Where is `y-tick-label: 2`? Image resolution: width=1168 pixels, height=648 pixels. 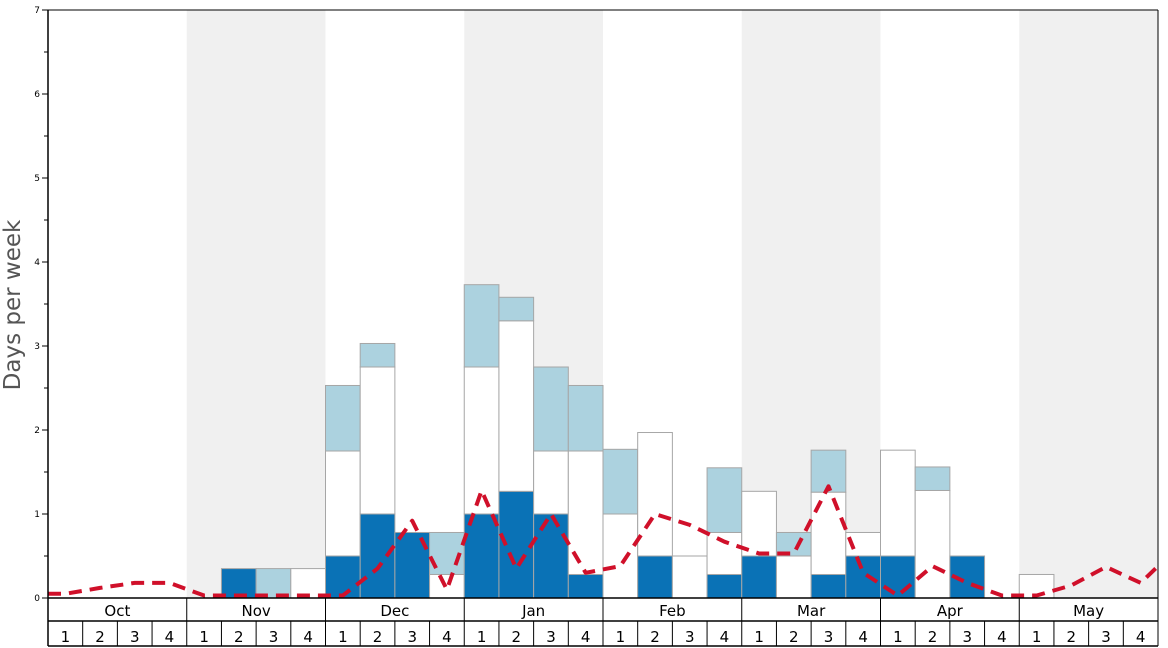
y-tick-label: 2 is located at coordinates (37, 431).